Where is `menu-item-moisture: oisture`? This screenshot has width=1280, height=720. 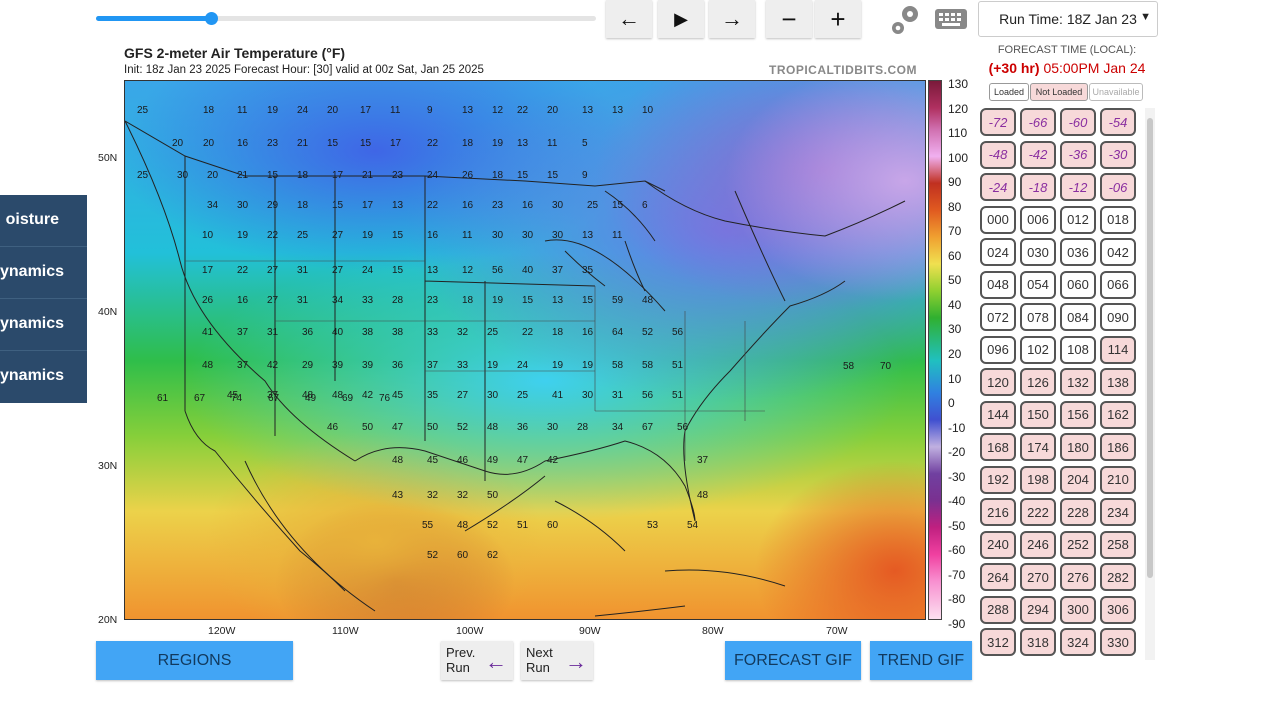
menu-item-moisture: oisture is located at coordinates (43, 221).